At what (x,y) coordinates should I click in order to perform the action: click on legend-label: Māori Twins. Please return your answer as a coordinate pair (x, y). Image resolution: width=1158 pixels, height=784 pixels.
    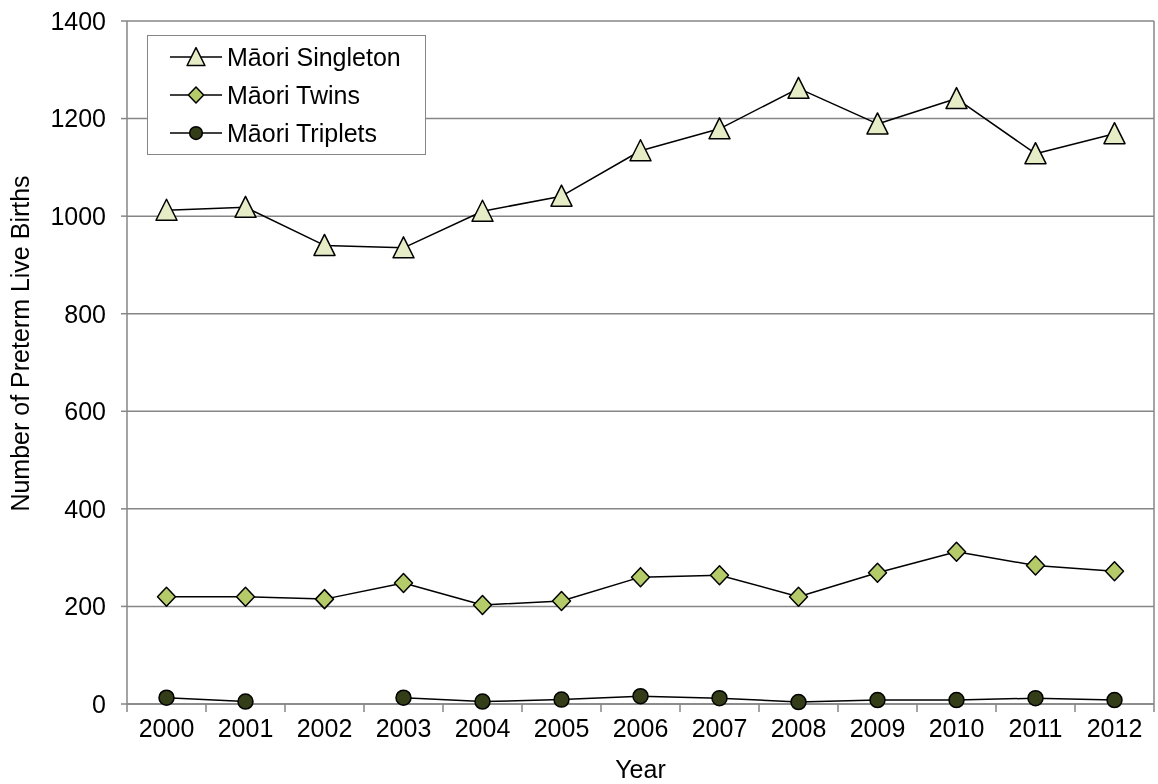
    Looking at the image, I should click on (293, 95).